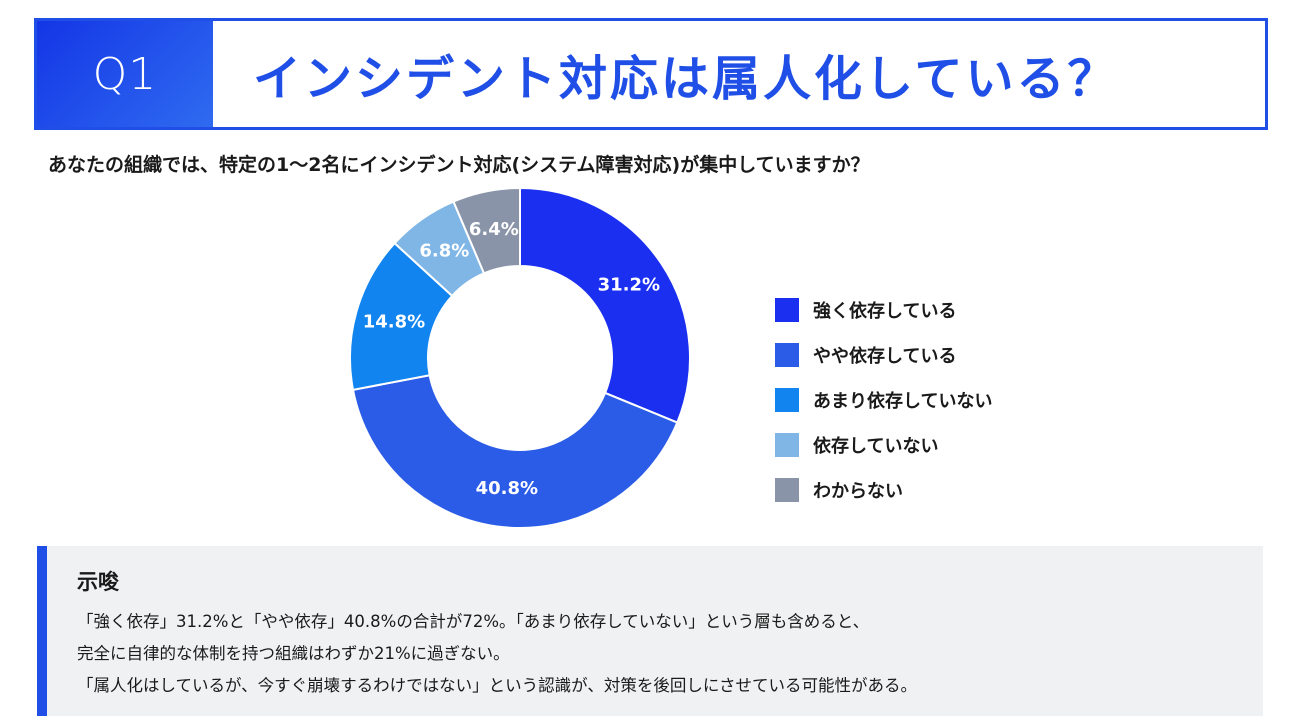 This screenshot has width=1300, height=728. Describe the element at coordinates (293, 653) in the screenshot. I see `insight-line: 完全に自律的な体制を持つ組織はわずか21%に過ぎない。` at that location.